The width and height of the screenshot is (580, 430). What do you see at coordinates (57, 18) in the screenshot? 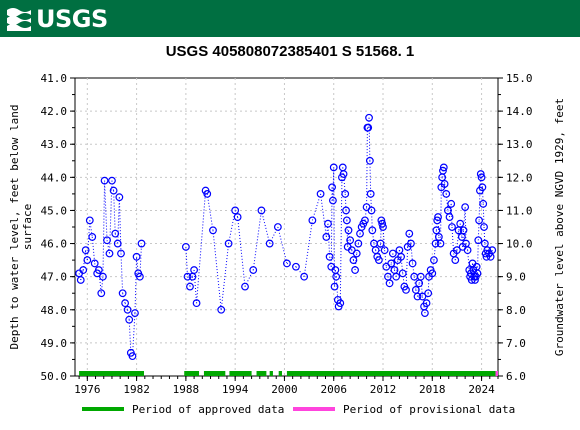
I see `usgs-logo: USGS` at bounding box center [57, 18].